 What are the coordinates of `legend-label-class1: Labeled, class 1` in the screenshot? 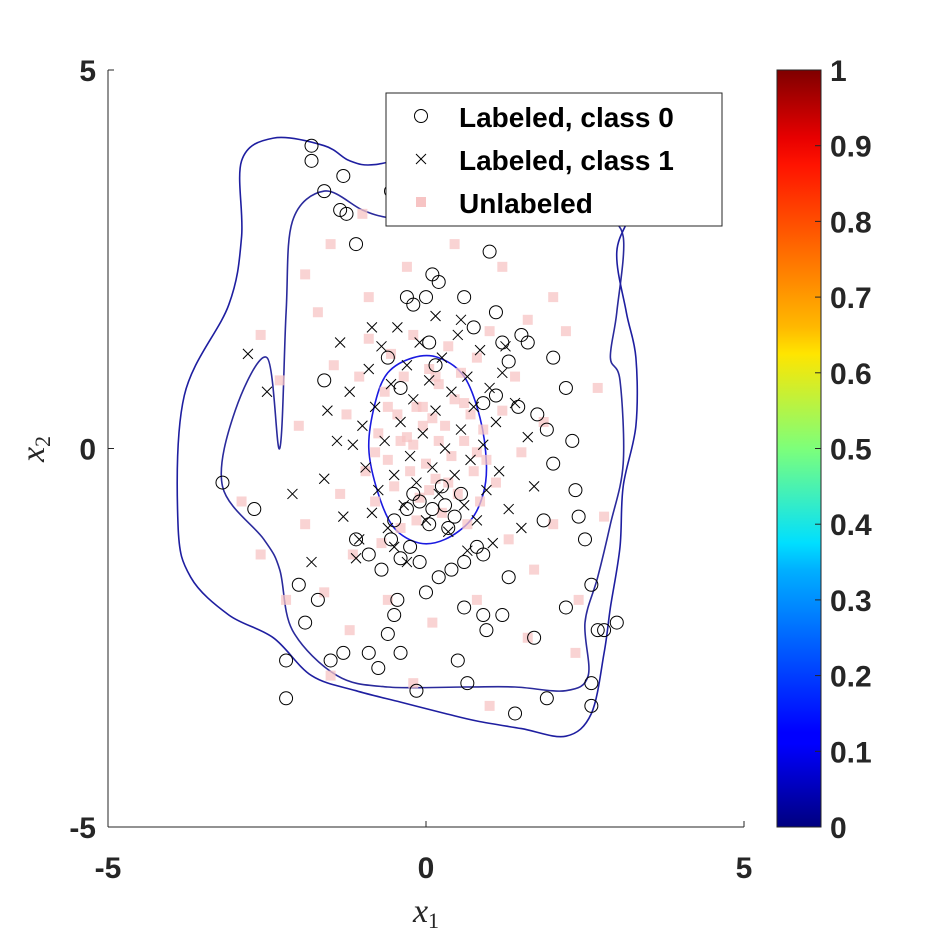 It's located at (566, 160).